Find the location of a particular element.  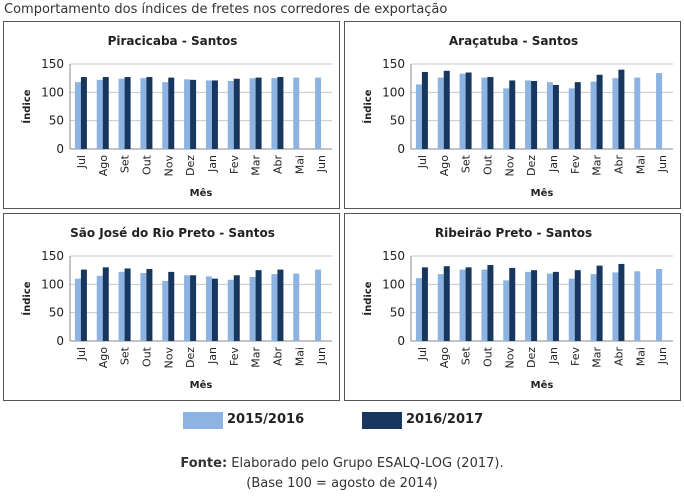

legend: 2015/2016 2016/2017 is located at coordinates (342, 421).